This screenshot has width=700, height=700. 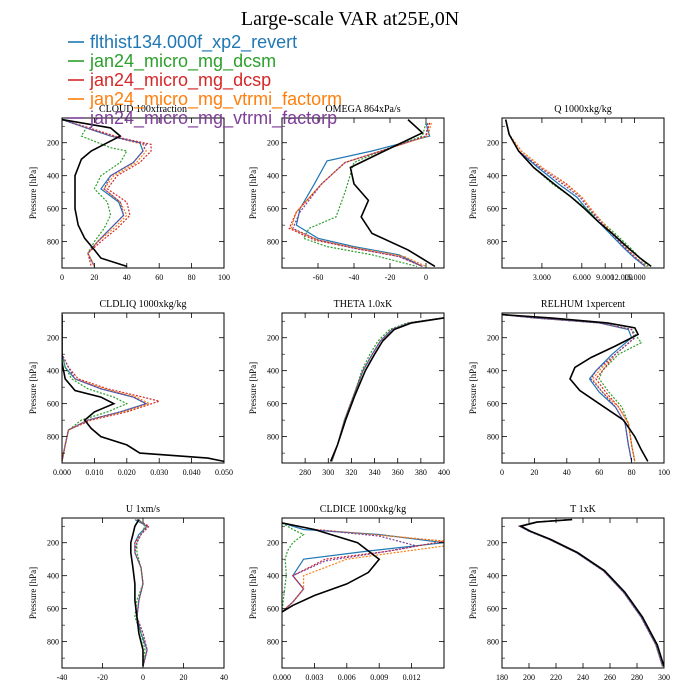 I want to click on x-tick-label: 380, so click(x=421, y=472).